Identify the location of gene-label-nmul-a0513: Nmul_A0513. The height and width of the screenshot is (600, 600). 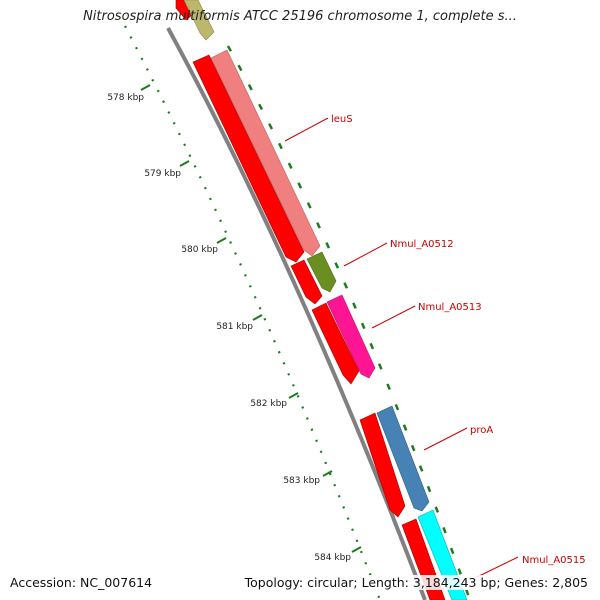
(450, 307).